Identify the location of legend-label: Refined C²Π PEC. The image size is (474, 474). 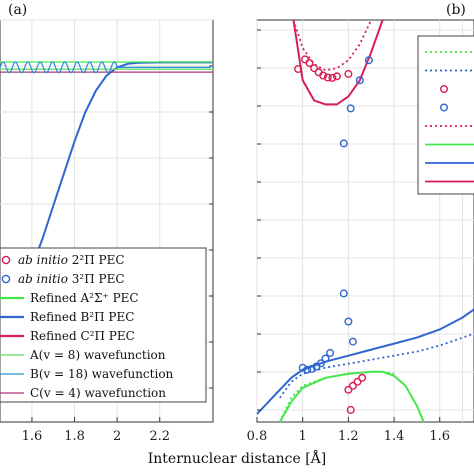
(82, 336).